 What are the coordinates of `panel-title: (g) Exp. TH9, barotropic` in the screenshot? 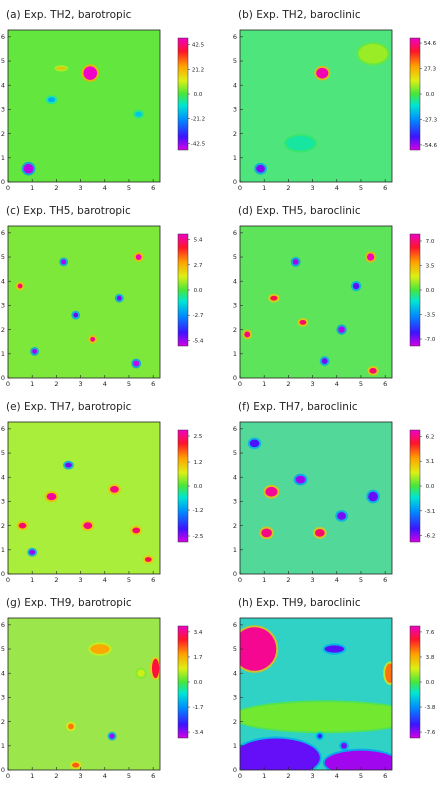 It's located at (69, 603).